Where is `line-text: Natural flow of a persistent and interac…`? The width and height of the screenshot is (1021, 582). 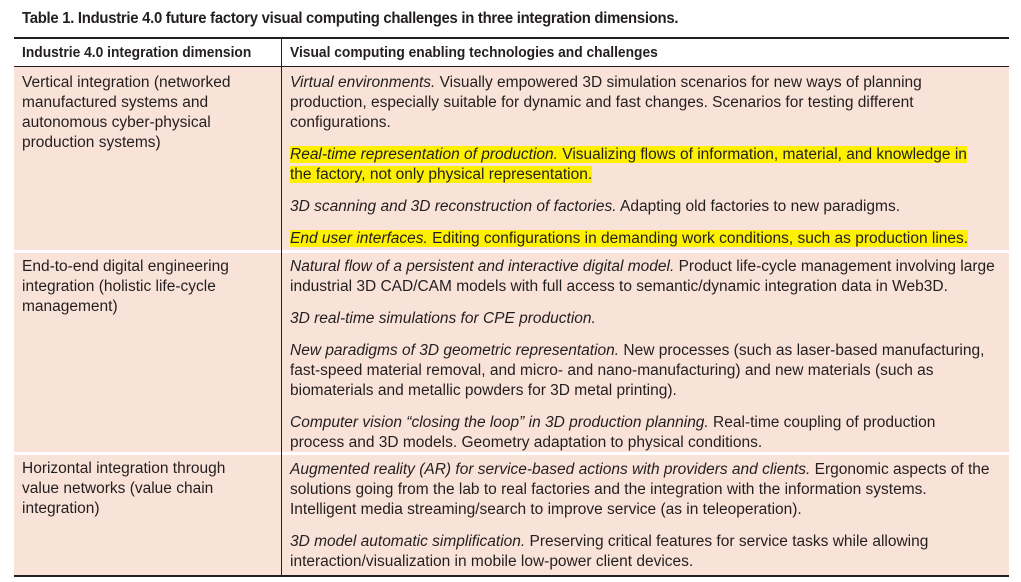 line-text: Natural flow of a persistent and interac… is located at coordinates (642, 266).